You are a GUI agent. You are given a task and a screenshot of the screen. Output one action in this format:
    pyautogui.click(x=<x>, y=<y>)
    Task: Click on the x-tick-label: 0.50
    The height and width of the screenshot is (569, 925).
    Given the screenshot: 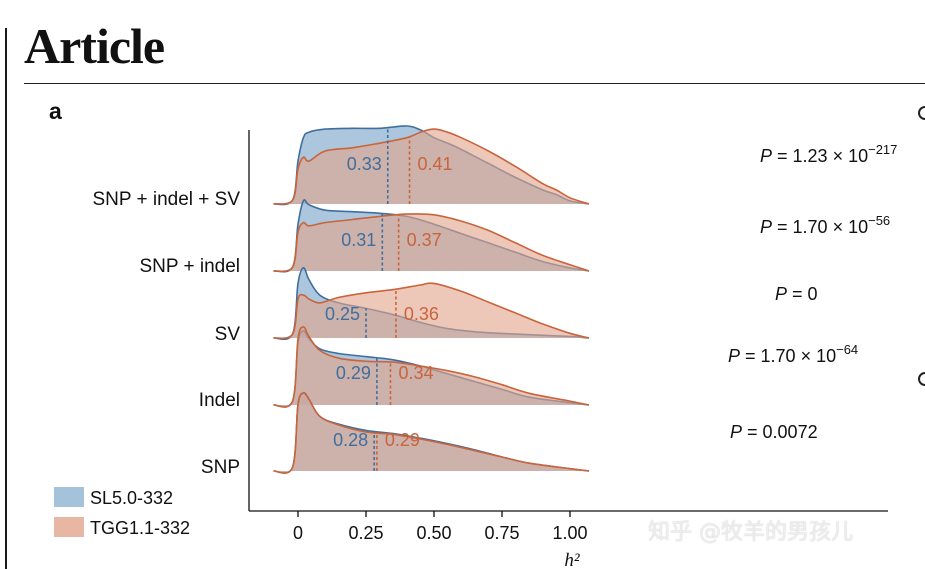 What is the action you would take?
    pyautogui.click(x=433, y=533)
    